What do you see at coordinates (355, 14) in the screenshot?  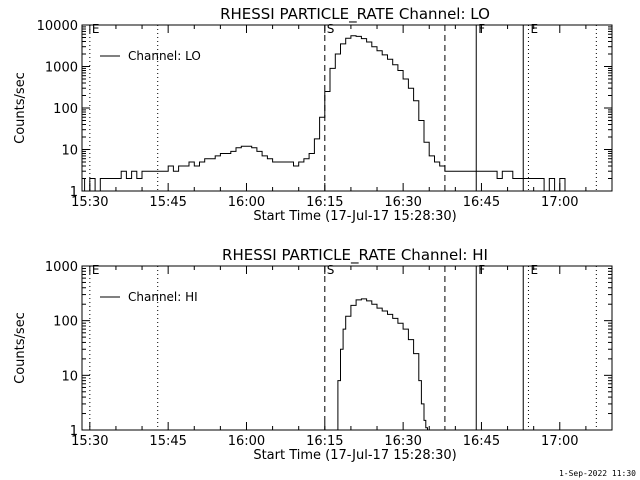 I see `chart-title: RHESSI PARTICLE_RATE Channel: LO` at bounding box center [355, 14].